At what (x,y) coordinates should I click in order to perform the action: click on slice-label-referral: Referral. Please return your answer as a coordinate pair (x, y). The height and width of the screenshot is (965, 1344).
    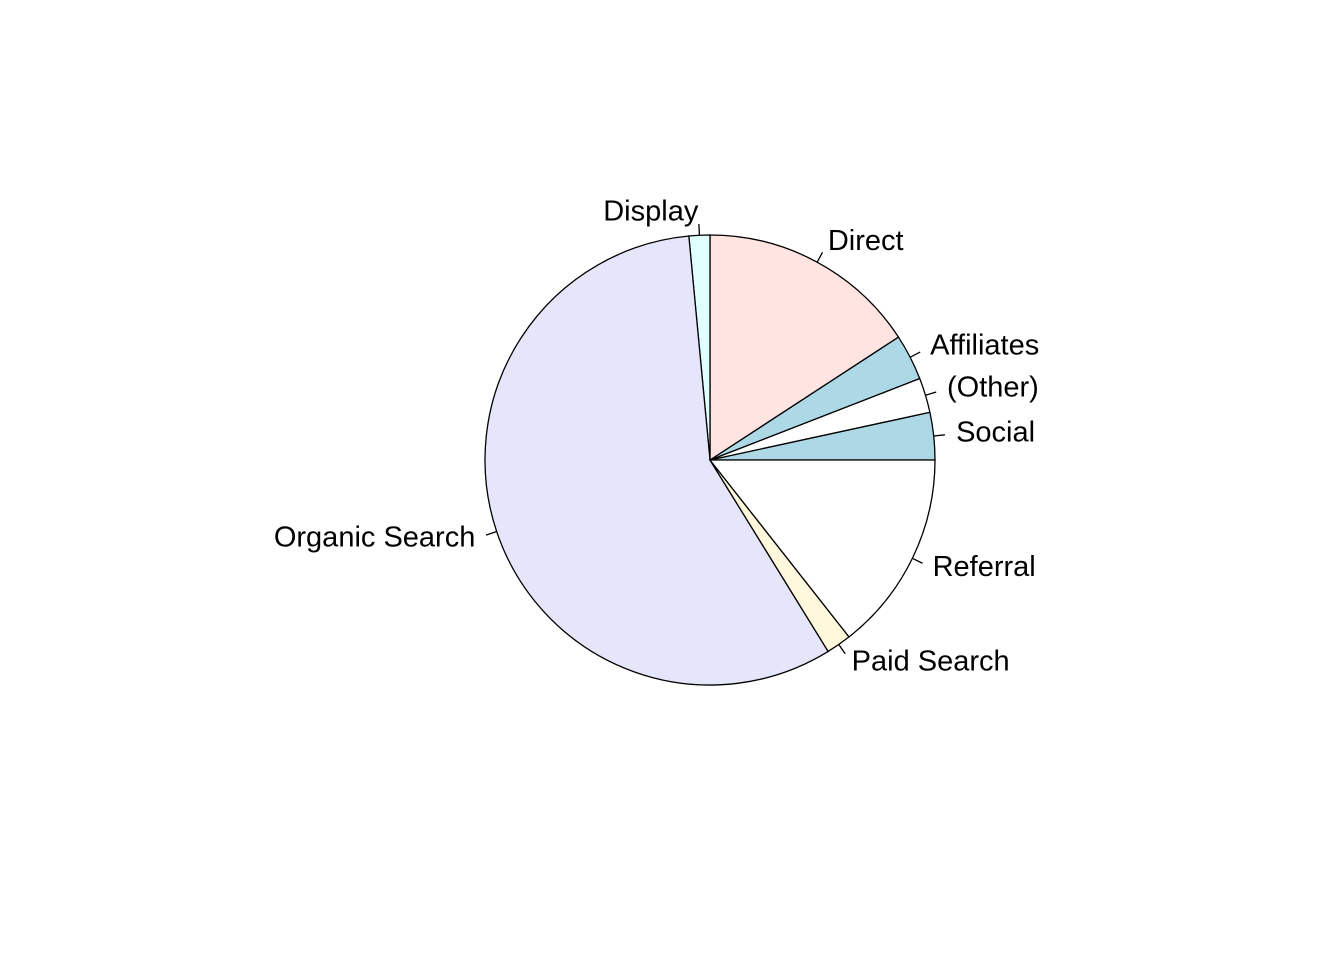
    Looking at the image, I should click on (984, 567).